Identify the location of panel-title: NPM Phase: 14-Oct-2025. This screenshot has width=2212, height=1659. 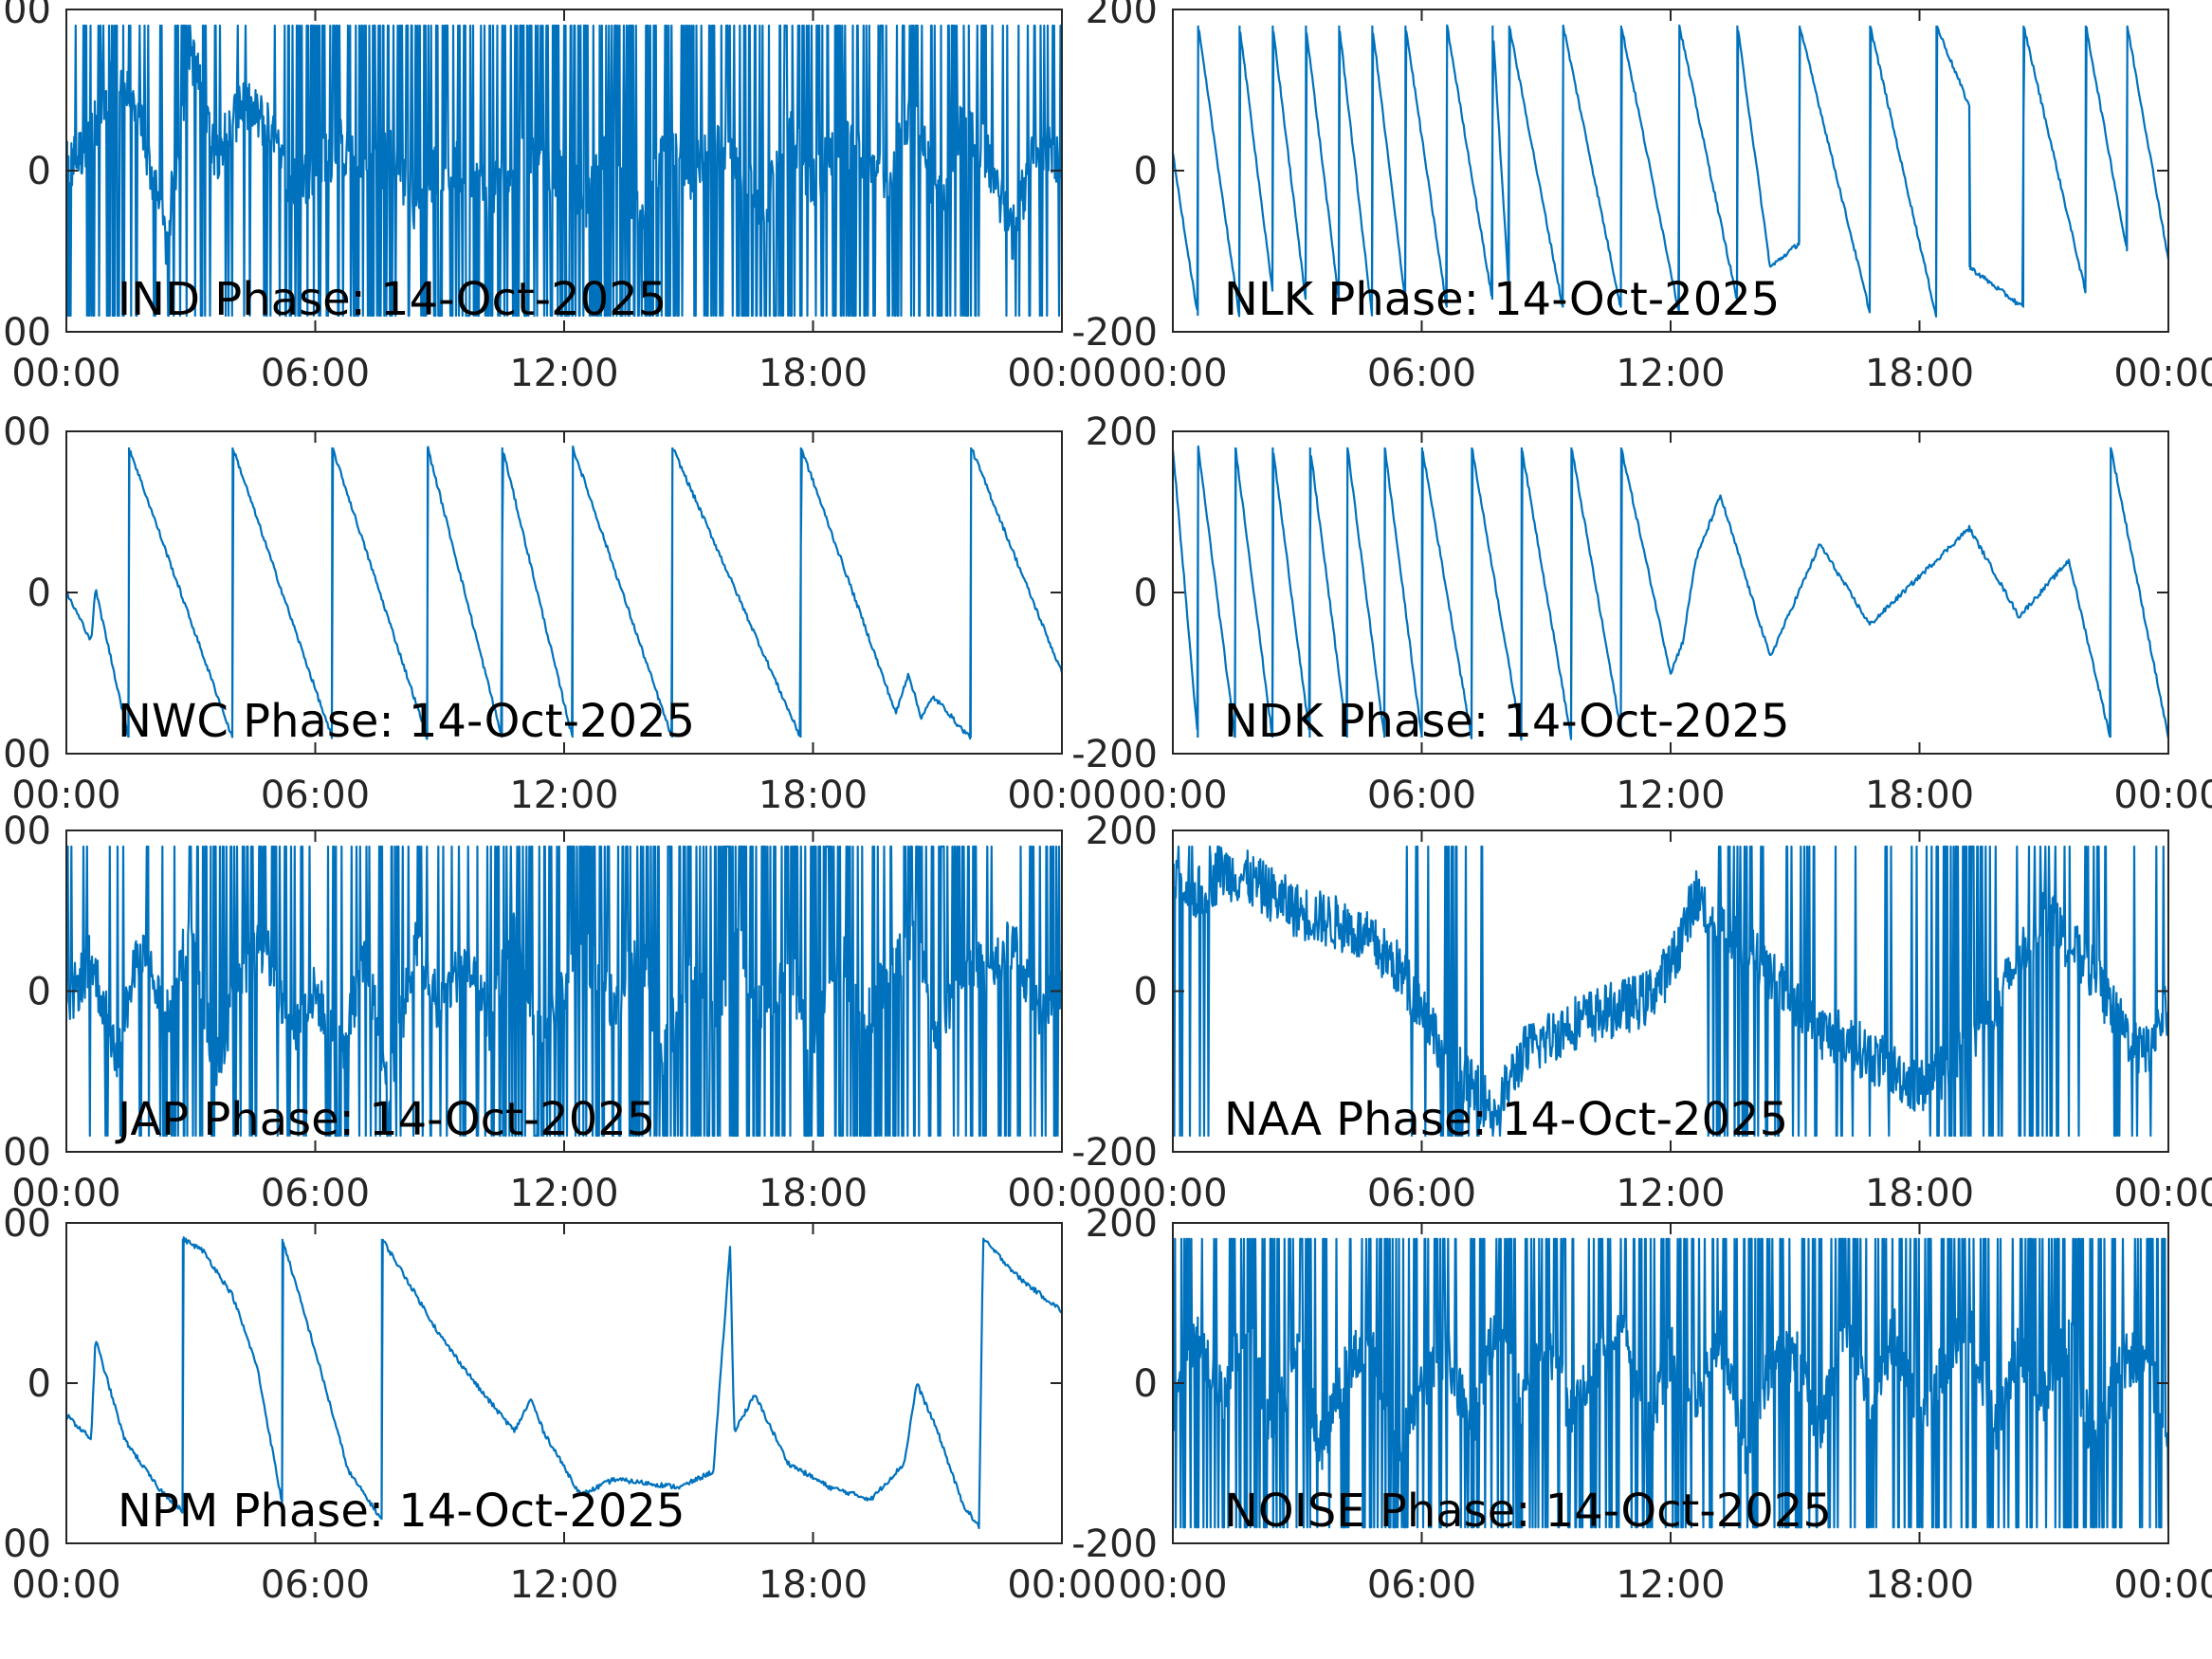
(401, 1511).